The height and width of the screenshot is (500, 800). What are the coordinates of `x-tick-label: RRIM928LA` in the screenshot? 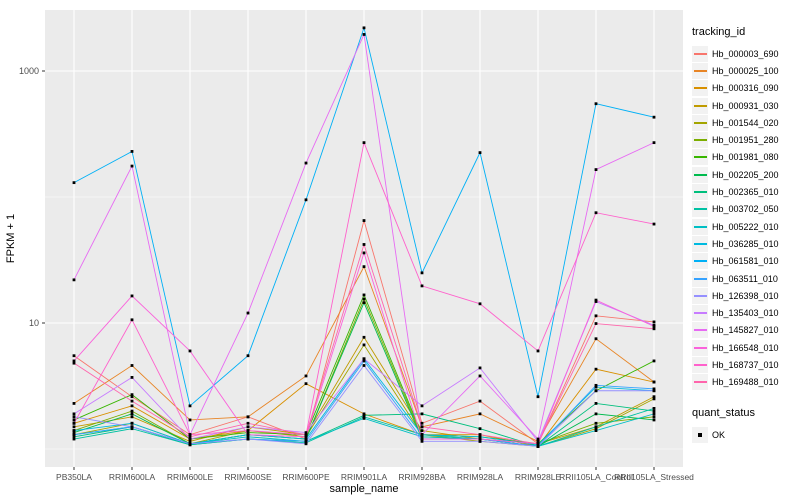 It's located at (480, 477).